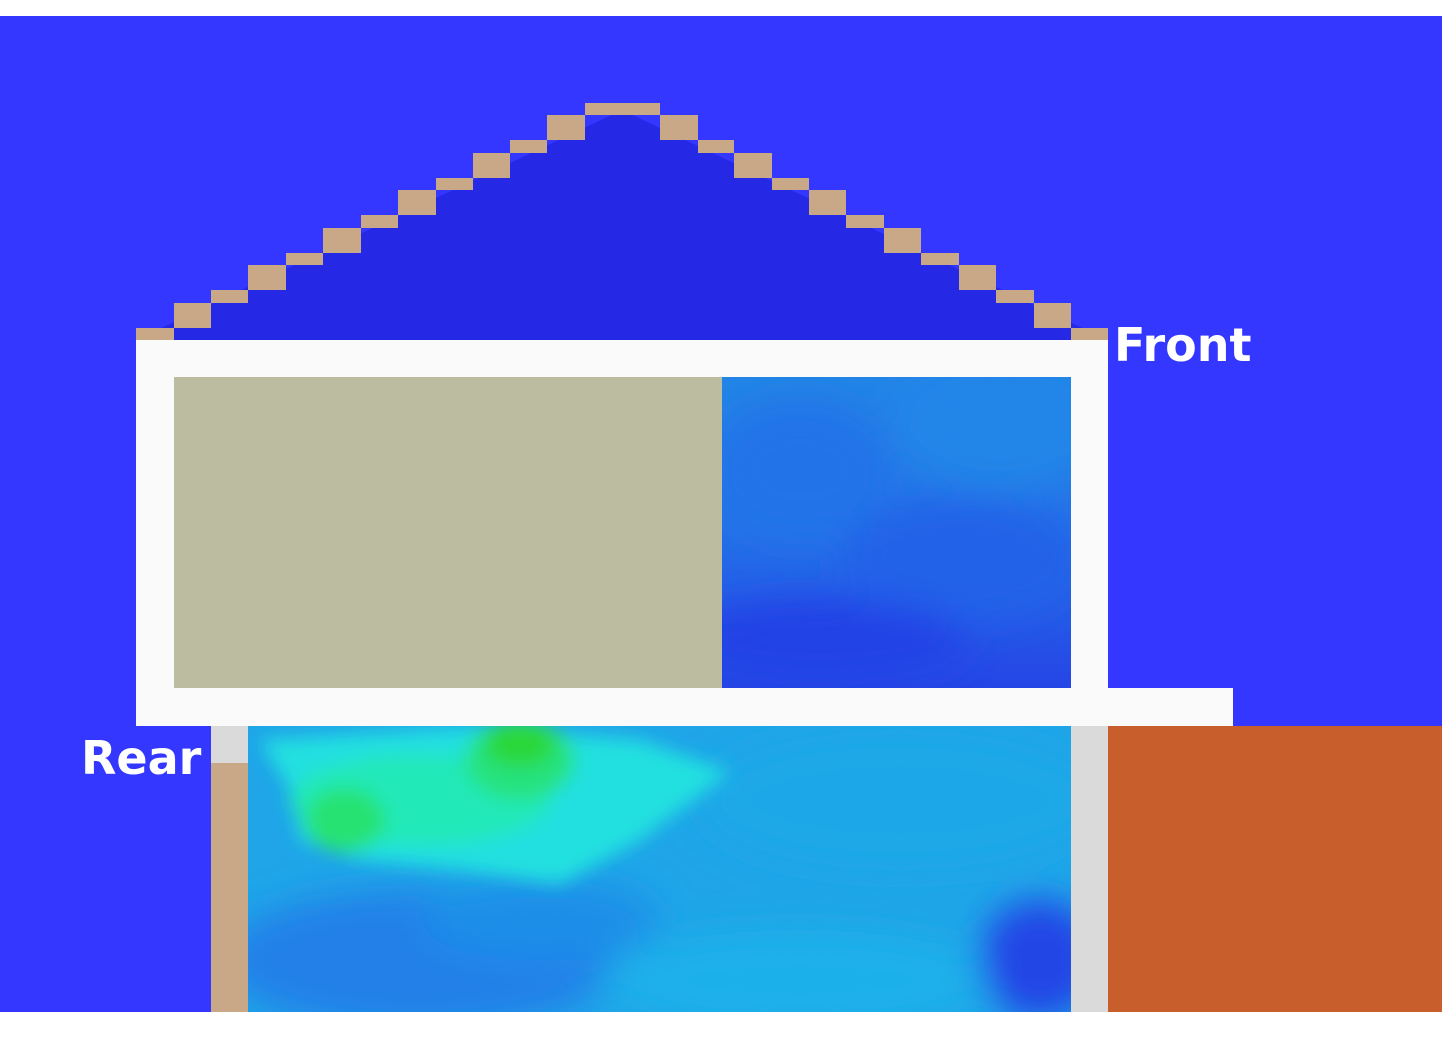 Image resolution: width=1442 pixels, height=1058 pixels. I want to click on upper-right-wall, so click(1089, 533).